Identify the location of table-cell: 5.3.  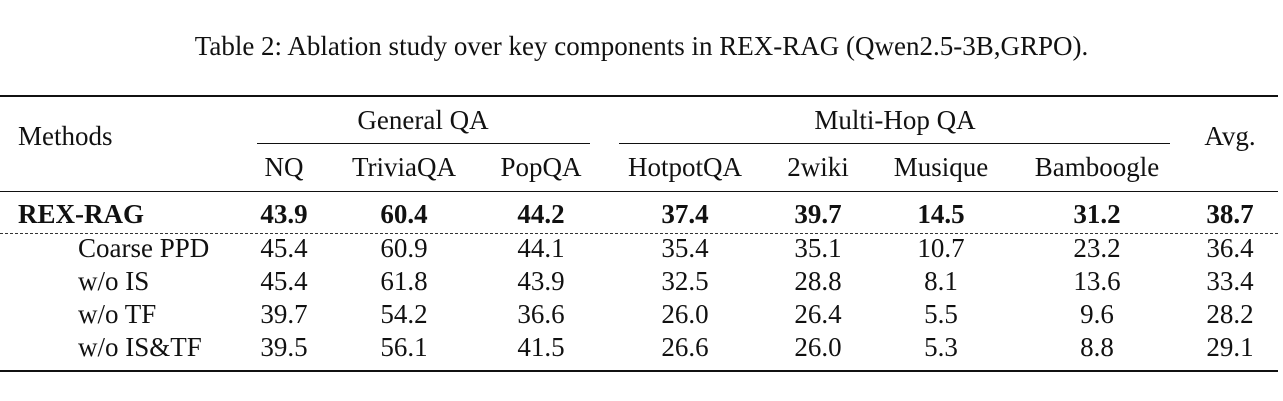
(941, 347).